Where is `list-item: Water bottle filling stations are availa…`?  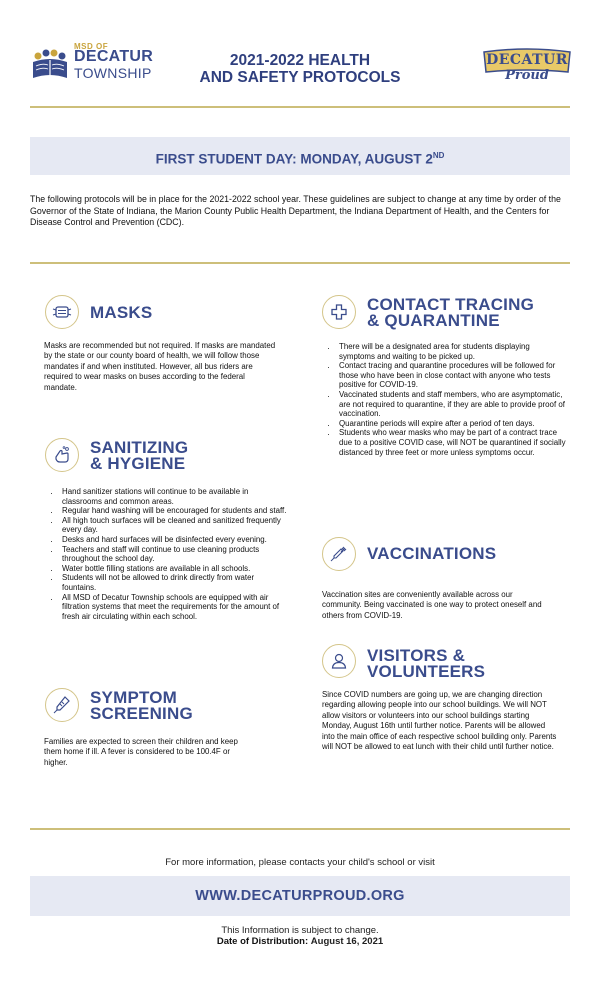 list-item: Water bottle filling stations are availa… is located at coordinates (174, 569).